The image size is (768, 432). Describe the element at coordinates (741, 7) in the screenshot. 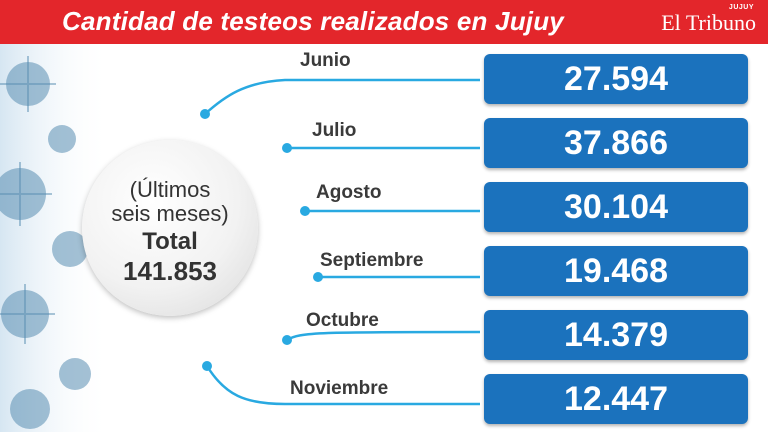

I see `brand-region: JUJUY` at that location.